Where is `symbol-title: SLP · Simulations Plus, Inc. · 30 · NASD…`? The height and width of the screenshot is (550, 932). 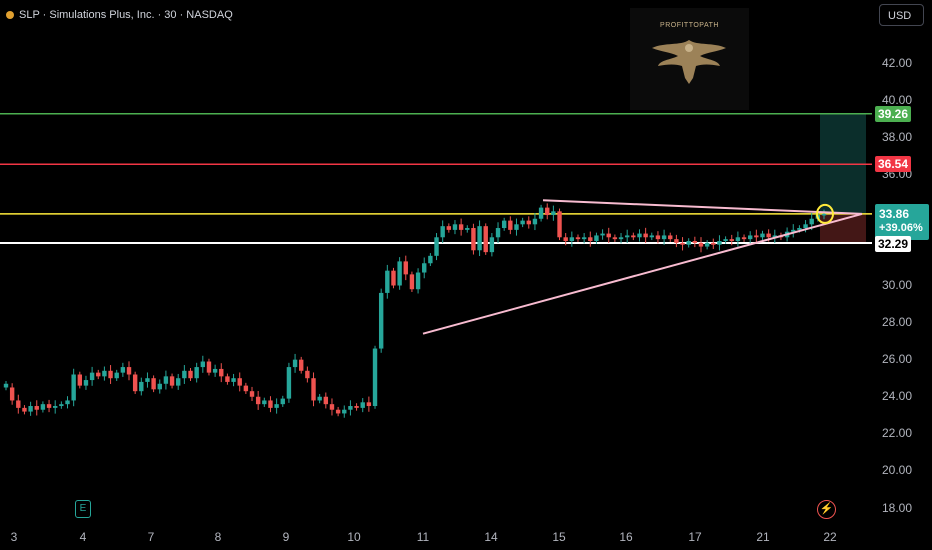 symbol-title: SLP · Simulations Plus, Inc. · 30 · NASD… is located at coordinates (119, 15).